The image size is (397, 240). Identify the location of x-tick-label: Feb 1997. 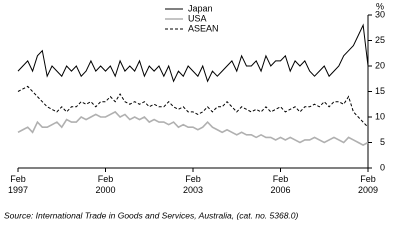
(18, 184).